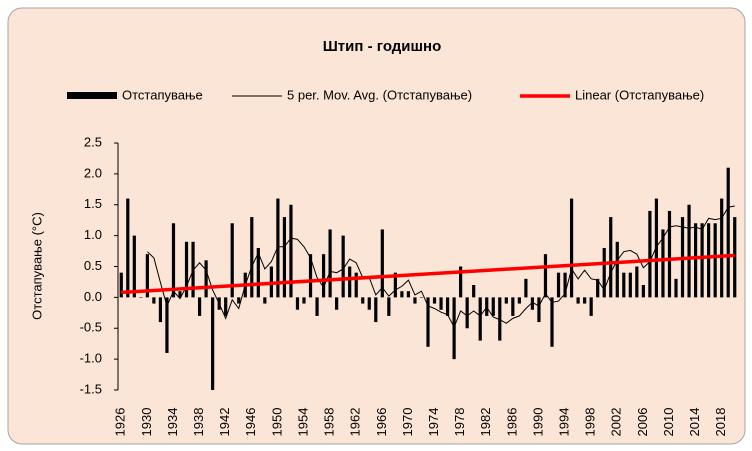 The width and height of the screenshot is (752, 451). What do you see at coordinates (563, 422) in the screenshot?
I see `x-tick-label: 1994` at bounding box center [563, 422].